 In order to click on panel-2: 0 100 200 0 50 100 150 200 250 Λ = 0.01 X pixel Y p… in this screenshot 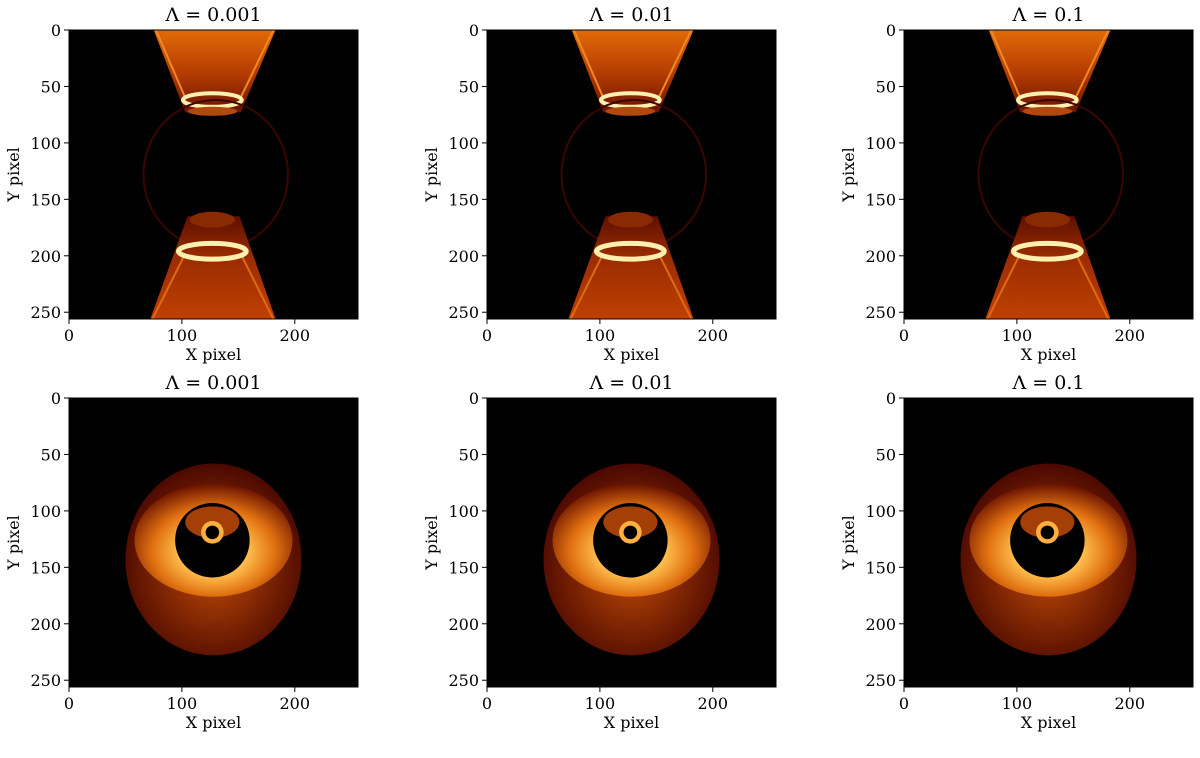, I will do `click(599, 184)`.